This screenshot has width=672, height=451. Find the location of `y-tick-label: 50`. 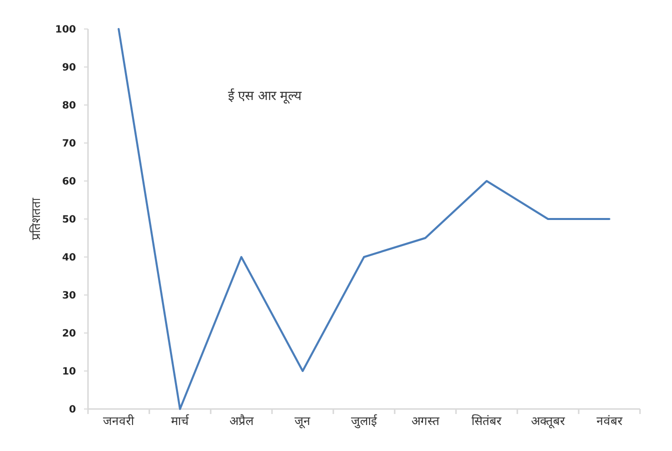

y-tick-label: 50 is located at coordinates (69, 220).